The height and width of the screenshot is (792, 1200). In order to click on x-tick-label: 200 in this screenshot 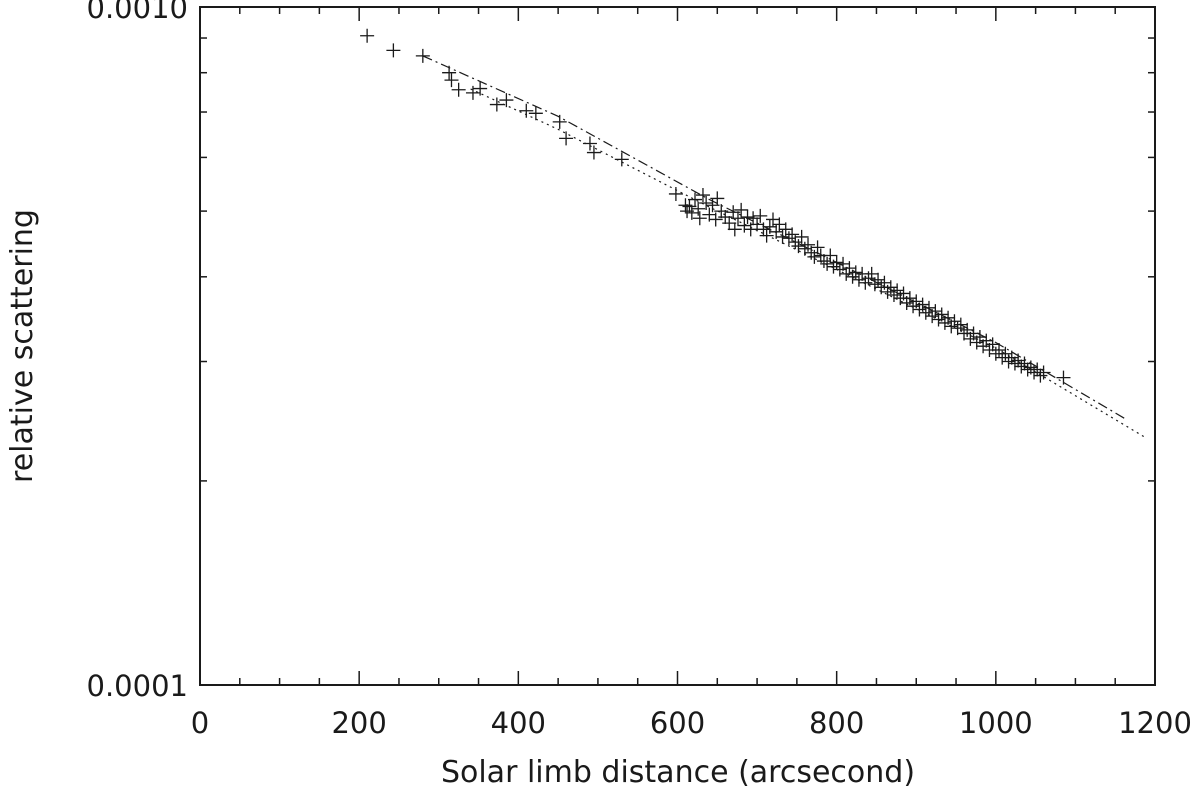, I will do `click(358, 723)`.